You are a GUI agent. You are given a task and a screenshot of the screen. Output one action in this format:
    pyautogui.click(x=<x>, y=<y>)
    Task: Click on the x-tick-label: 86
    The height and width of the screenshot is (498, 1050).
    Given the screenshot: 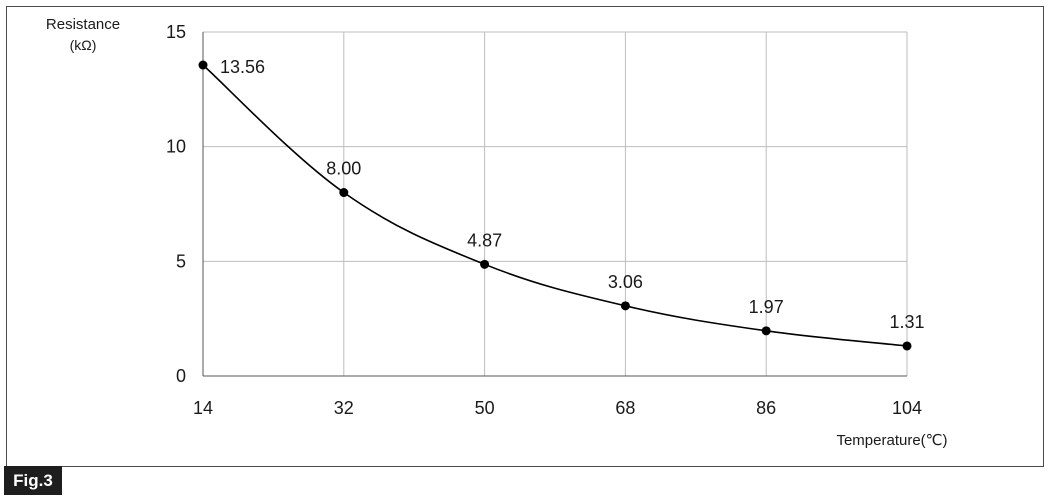 What is the action you would take?
    pyautogui.click(x=766, y=408)
    